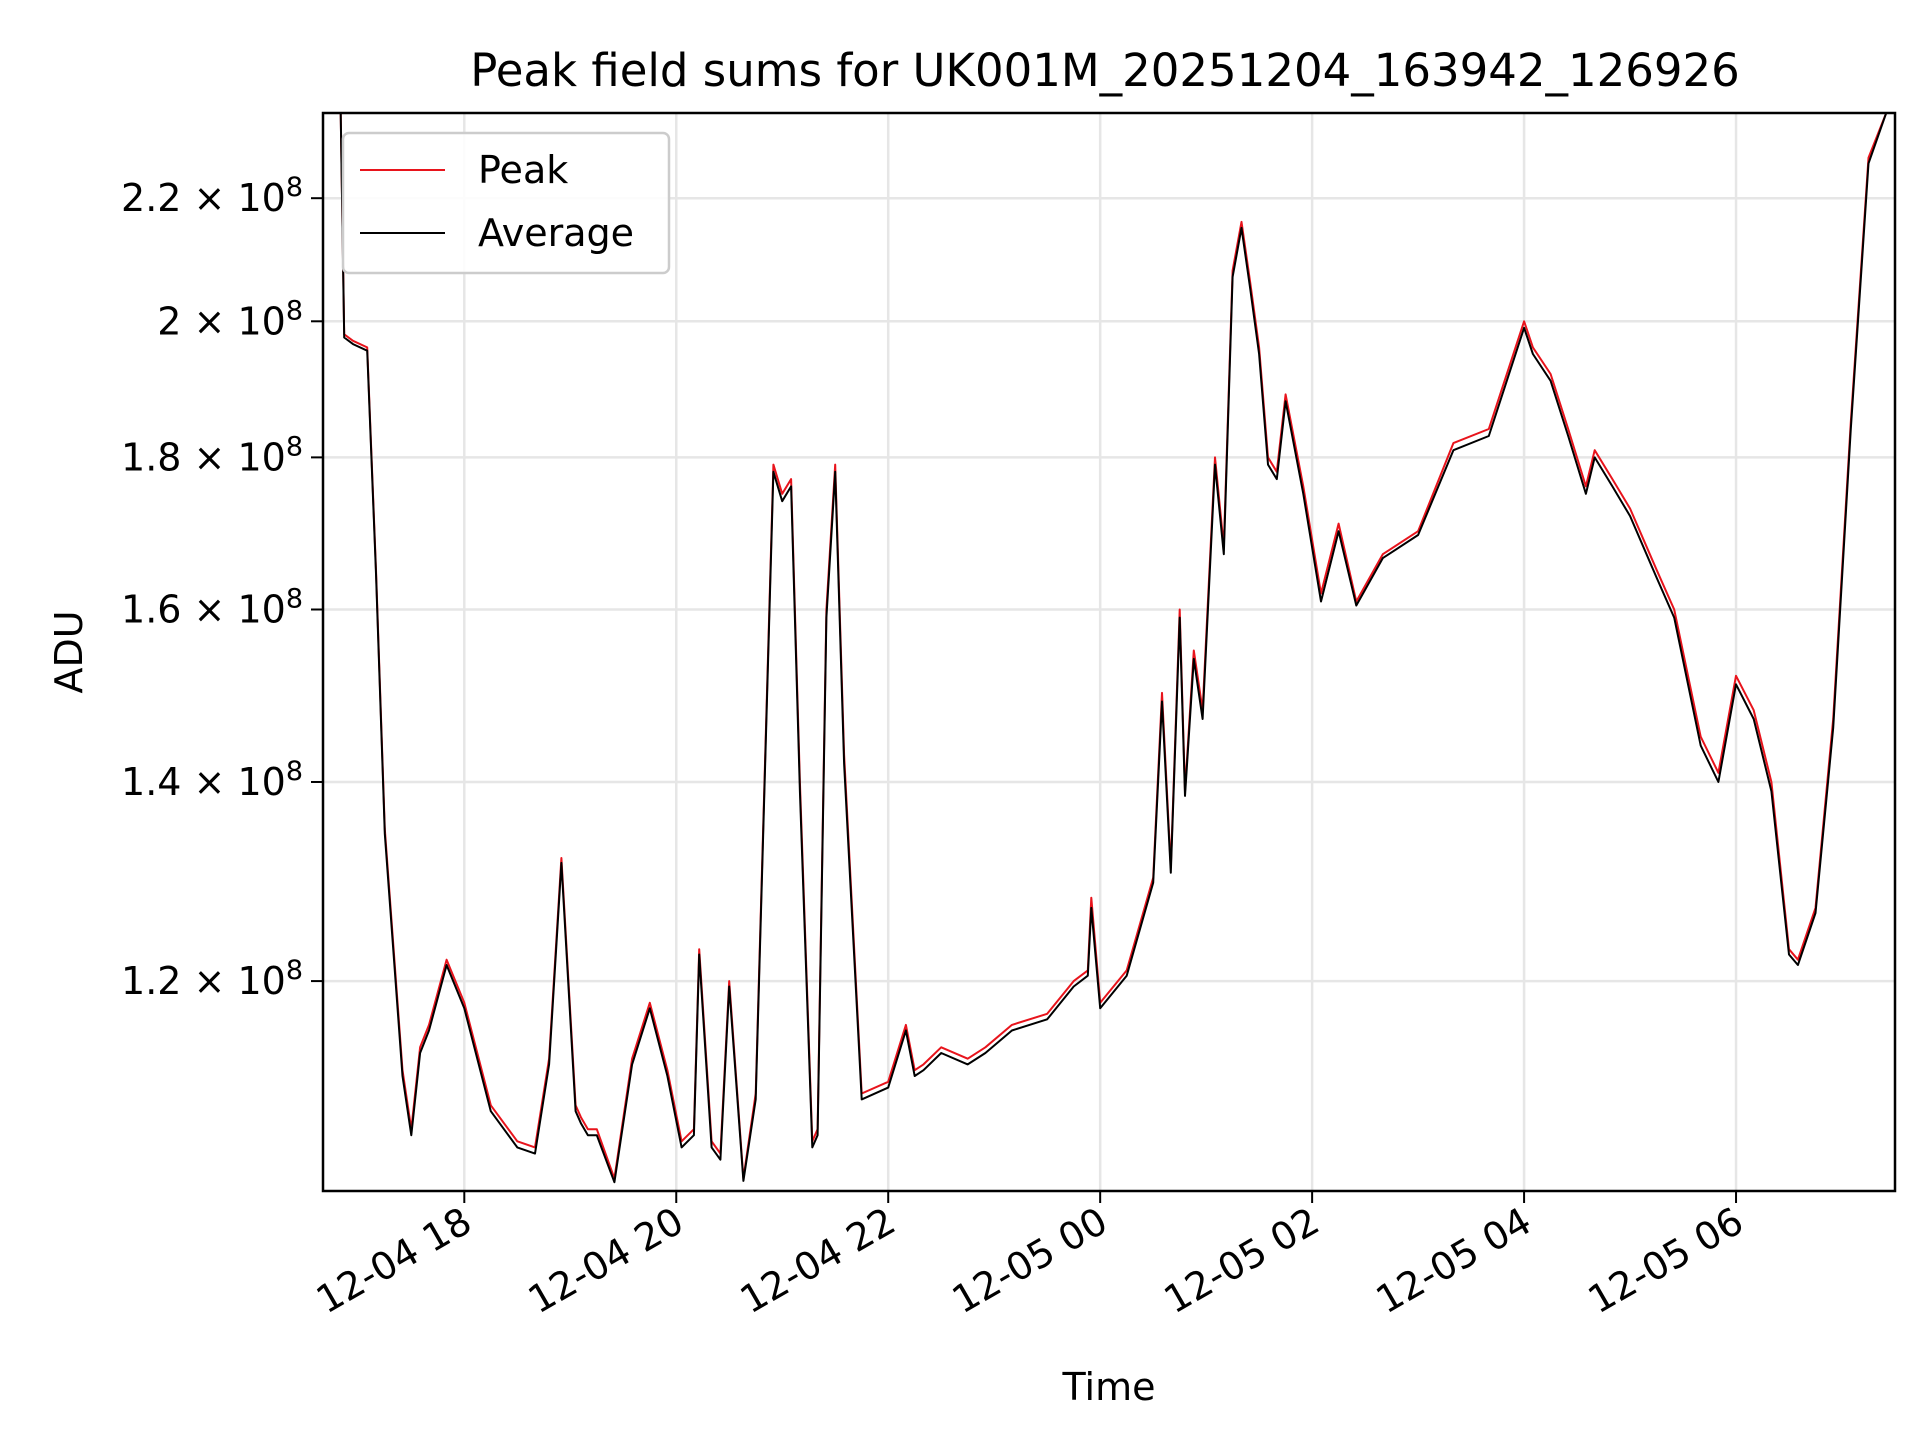 This screenshot has height=1440, width=1920. I want to click on legend-box, so click(506, 203).